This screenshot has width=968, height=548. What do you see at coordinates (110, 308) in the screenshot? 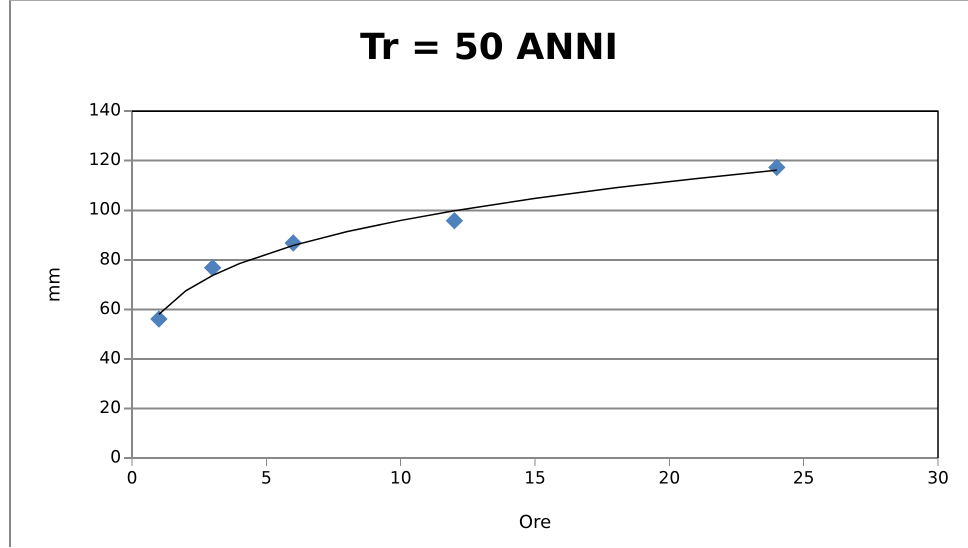
I see `y-tick-label: 60` at bounding box center [110, 308].